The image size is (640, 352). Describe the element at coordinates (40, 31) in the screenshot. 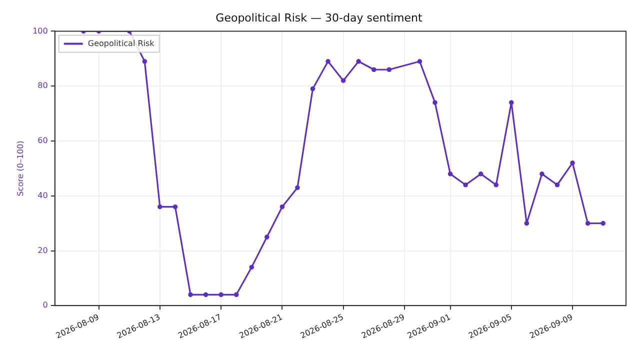

I see `y-tick-label: 100` at that location.